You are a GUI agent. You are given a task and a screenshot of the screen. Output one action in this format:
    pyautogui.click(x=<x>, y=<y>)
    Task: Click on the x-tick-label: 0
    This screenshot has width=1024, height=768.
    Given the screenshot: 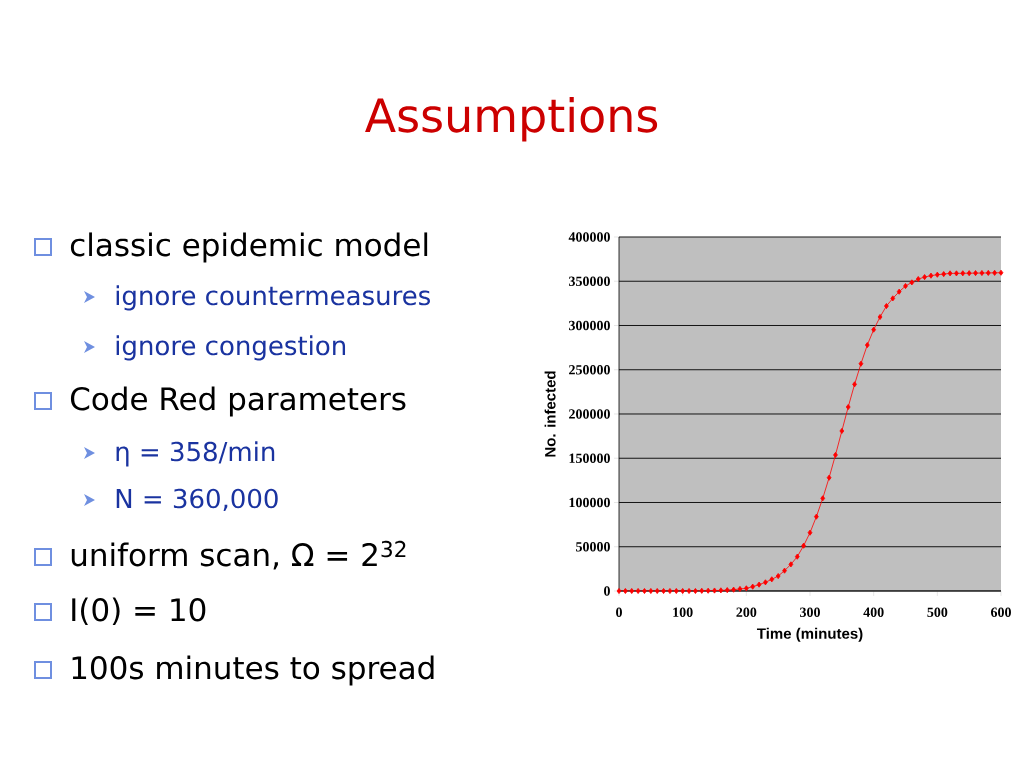 What is the action you would take?
    pyautogui.click(x=619, y=612)
    